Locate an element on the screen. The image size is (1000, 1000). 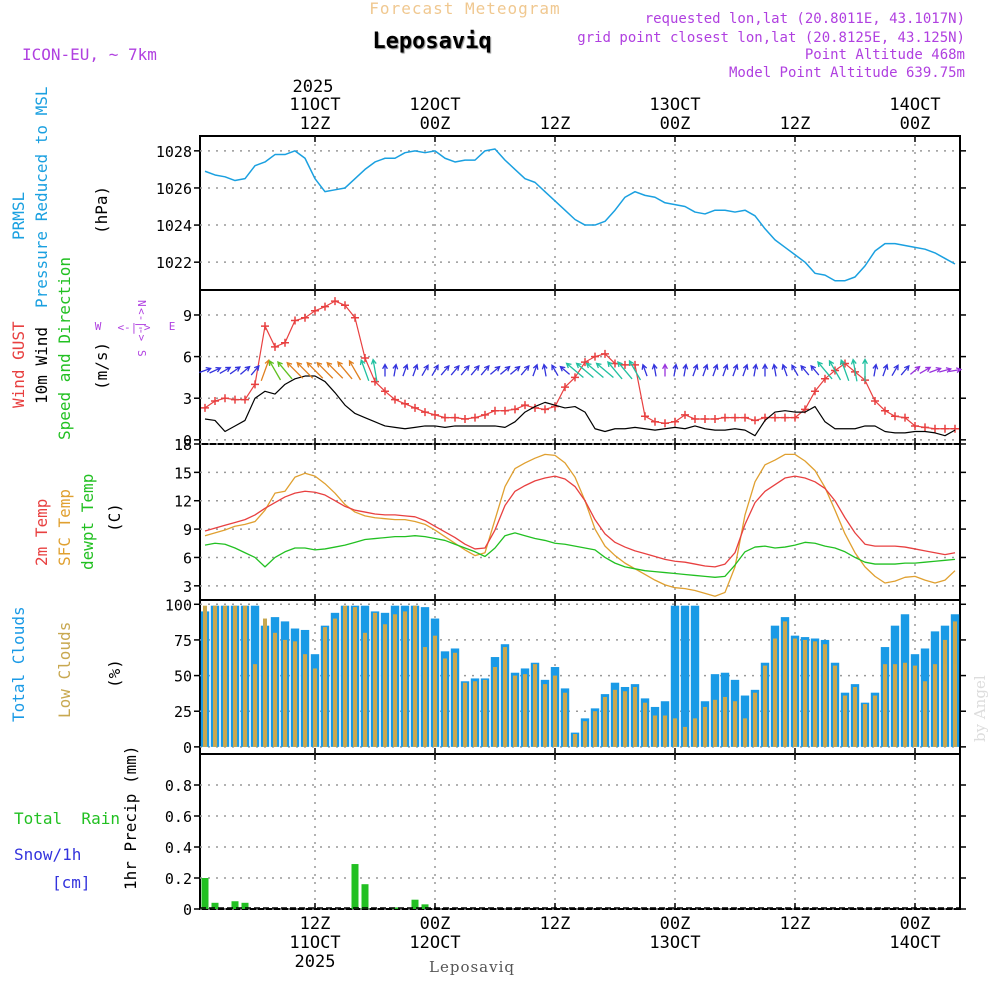
panel-frame is located at coordinates (580, 522).